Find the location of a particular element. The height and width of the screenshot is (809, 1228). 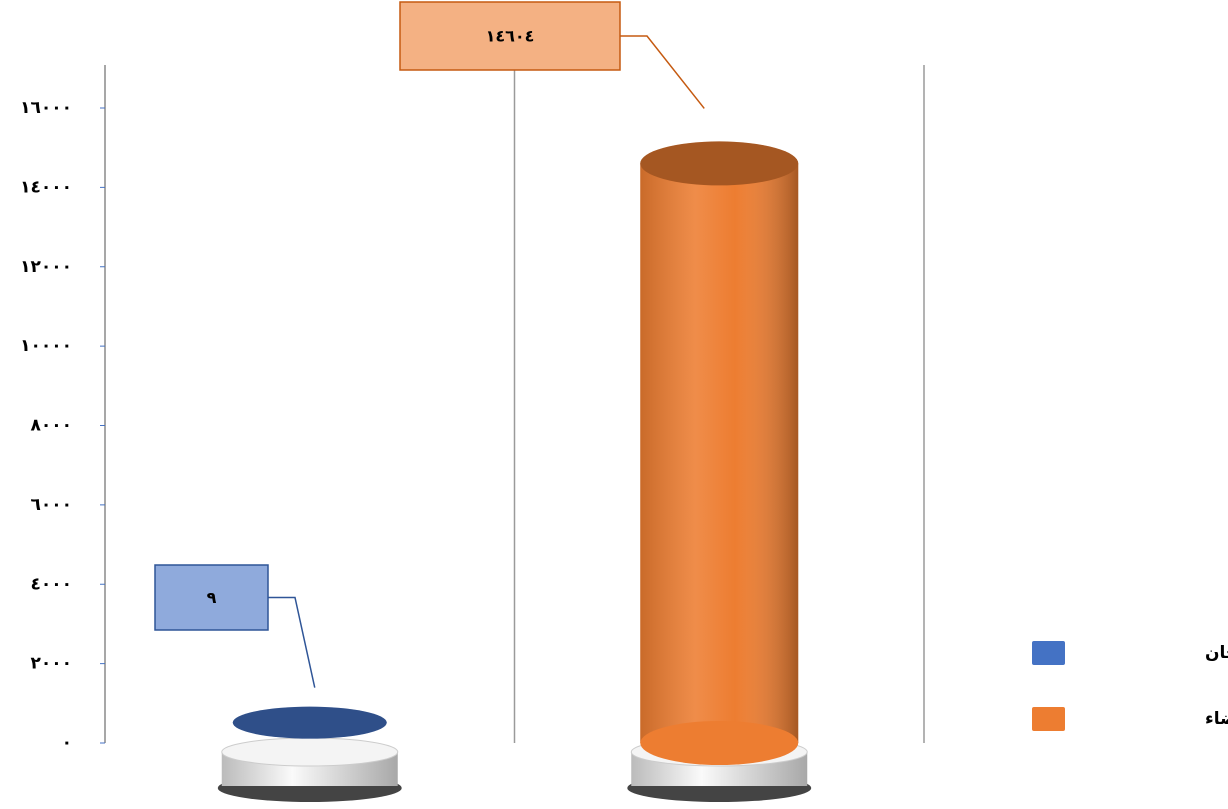

y-tick-label: ٠ is located at coordinates (67, 743).